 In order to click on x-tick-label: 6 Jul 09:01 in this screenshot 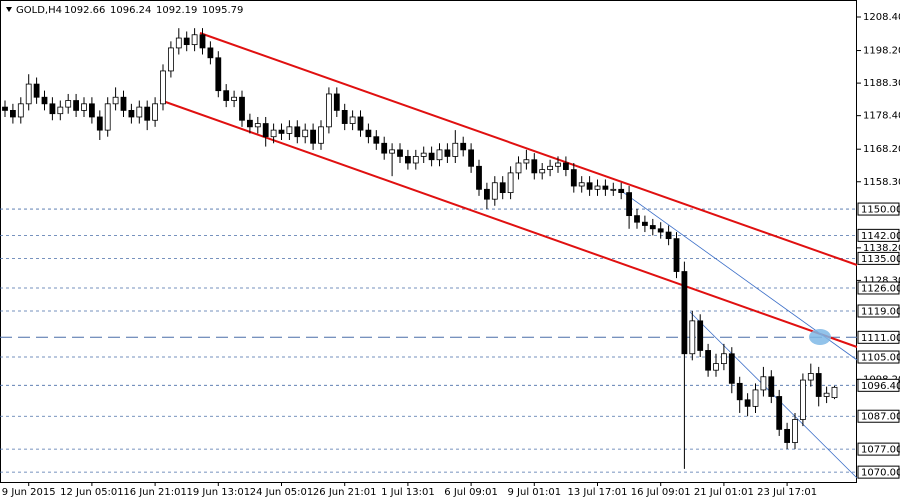, I will do `click(471, 492)`.